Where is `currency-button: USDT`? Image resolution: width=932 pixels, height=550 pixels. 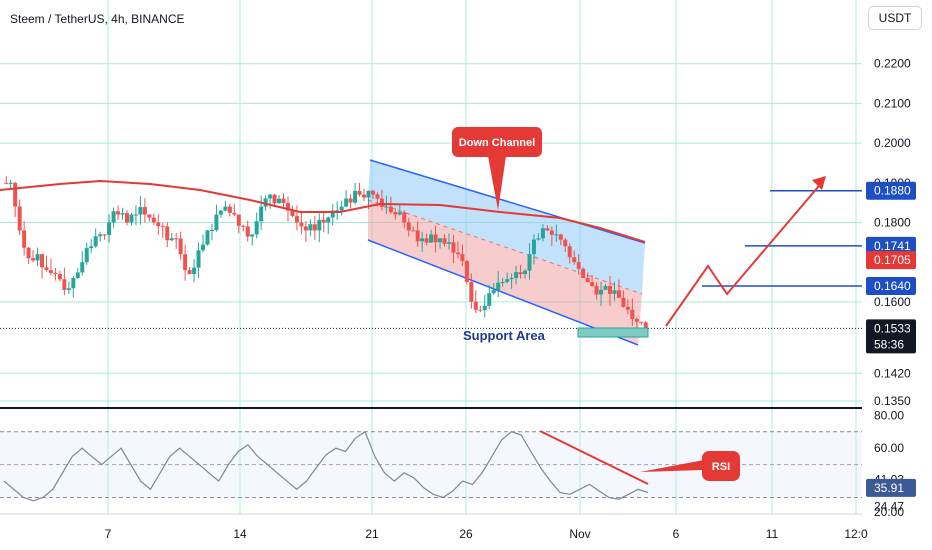 currency-button: USDT is located at coordinates (895, 18).